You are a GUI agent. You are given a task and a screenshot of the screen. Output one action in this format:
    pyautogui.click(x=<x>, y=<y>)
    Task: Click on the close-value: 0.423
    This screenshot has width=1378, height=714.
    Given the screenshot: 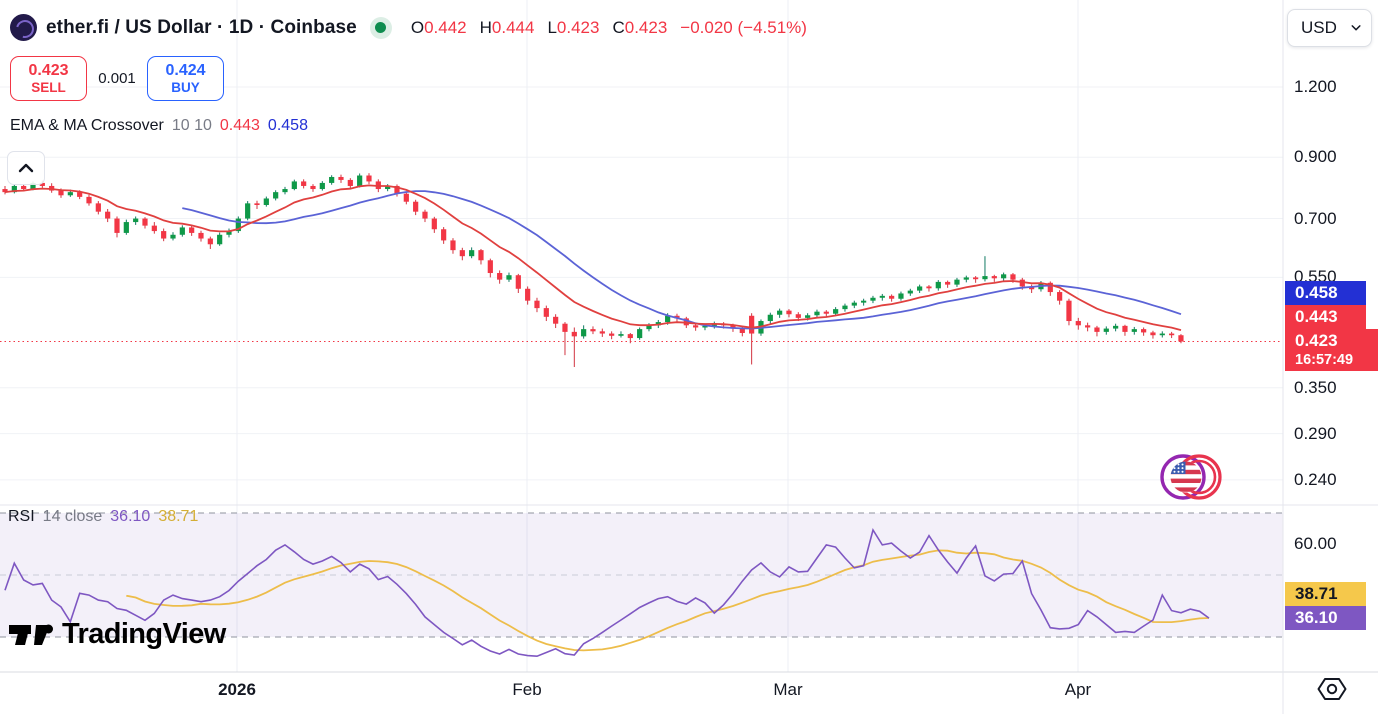 What is the action you would take?
    pyautogui.click(x=646, y=27)
    